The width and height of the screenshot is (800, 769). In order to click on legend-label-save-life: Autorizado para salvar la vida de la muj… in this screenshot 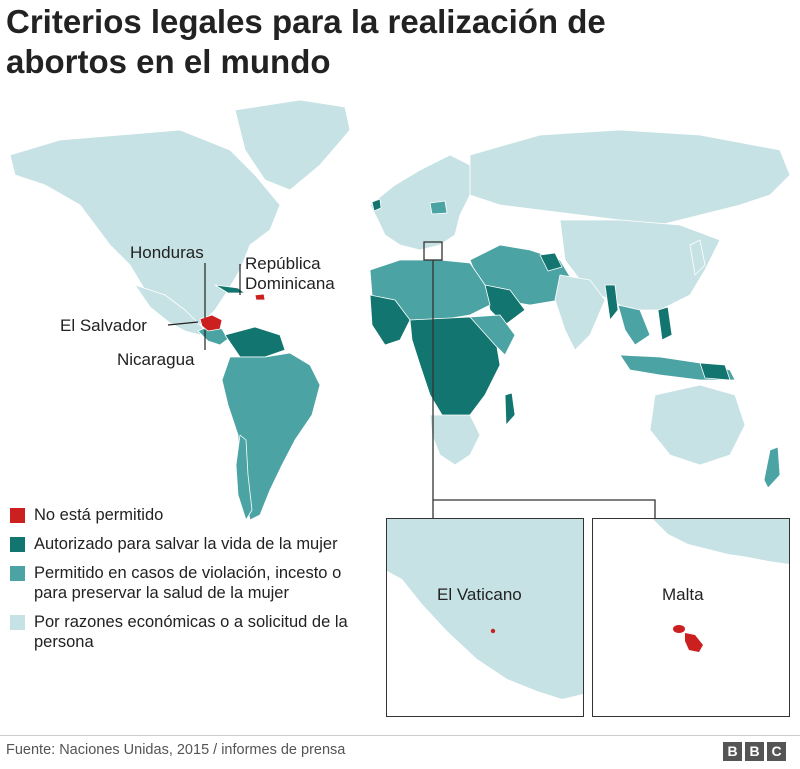, I will do `click(186, 544)`.